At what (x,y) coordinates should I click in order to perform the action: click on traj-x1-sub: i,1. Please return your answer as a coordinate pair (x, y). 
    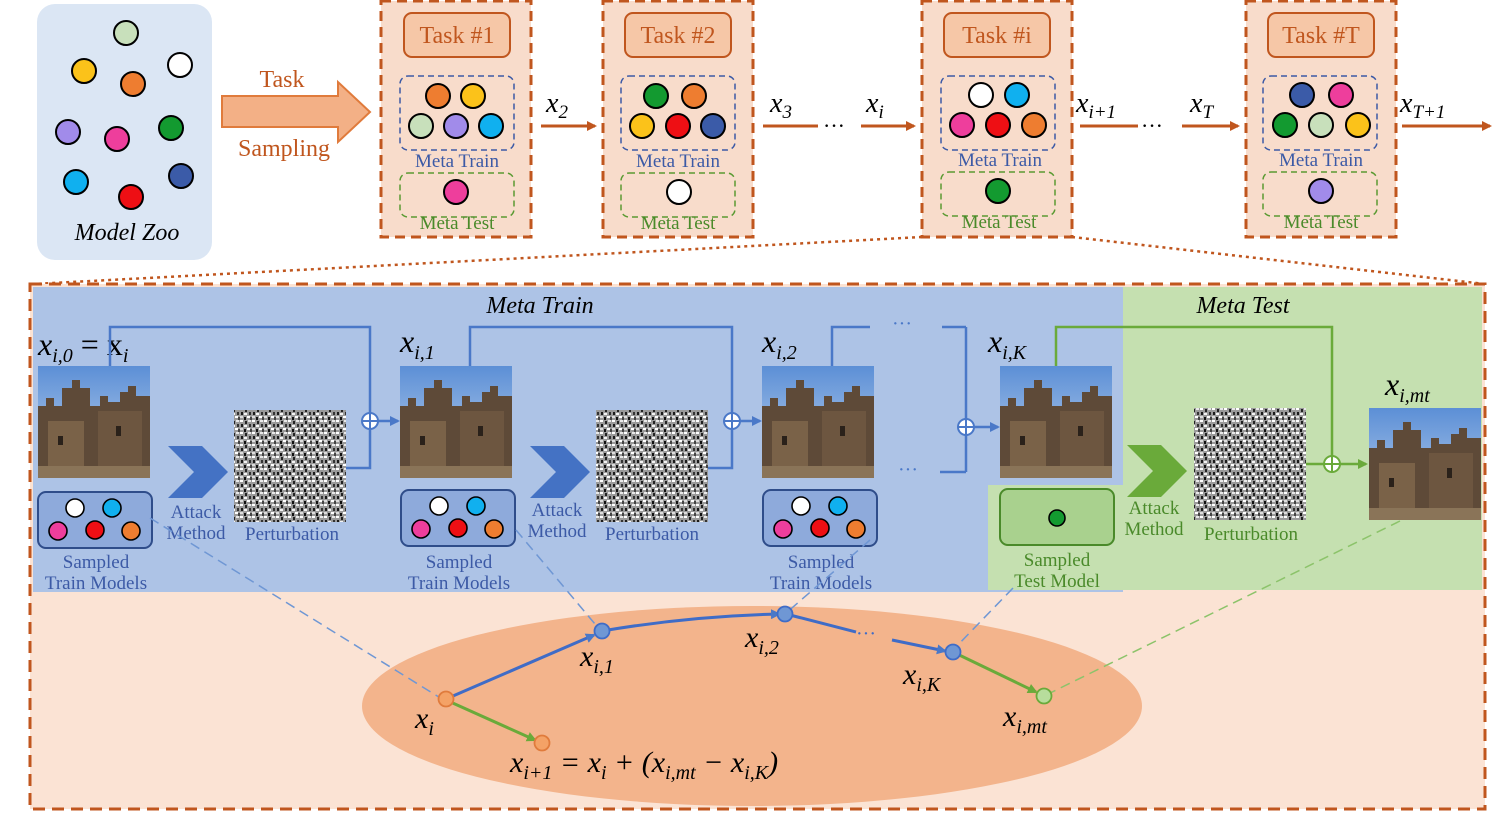
    Looking at the image, I should click on (603, 667).